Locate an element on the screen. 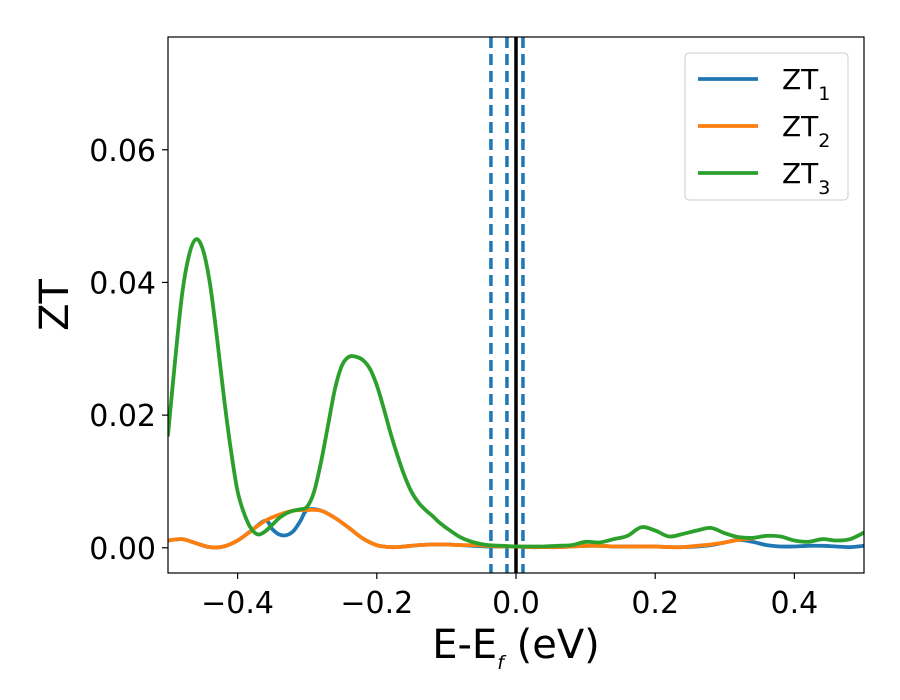 Image resolution: width=900 pixels, height=700 pixels. reference-lines is located at coordinates (507, 305).